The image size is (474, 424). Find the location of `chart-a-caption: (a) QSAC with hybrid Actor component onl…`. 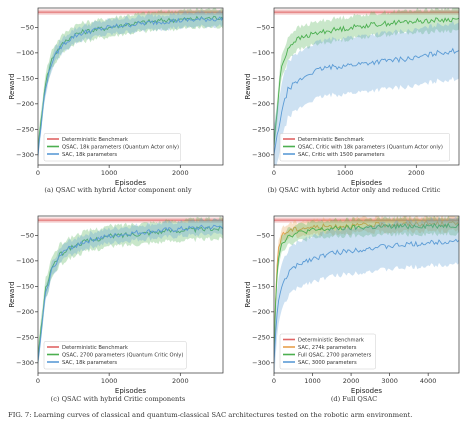

chart-a-caption: (a) QSAC with hybrid Actor component onl… is located at coordinates (118, 190).